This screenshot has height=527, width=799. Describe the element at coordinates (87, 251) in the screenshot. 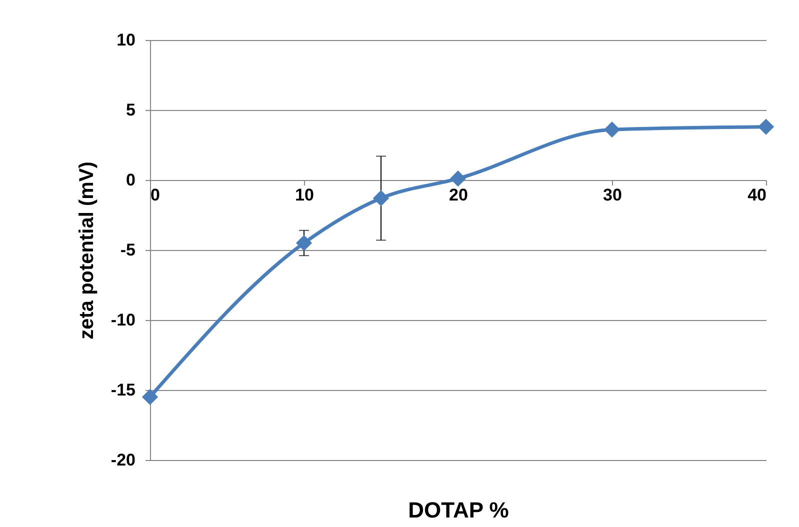

I see `y-axis-title: zeta potential (mV)` at that location.